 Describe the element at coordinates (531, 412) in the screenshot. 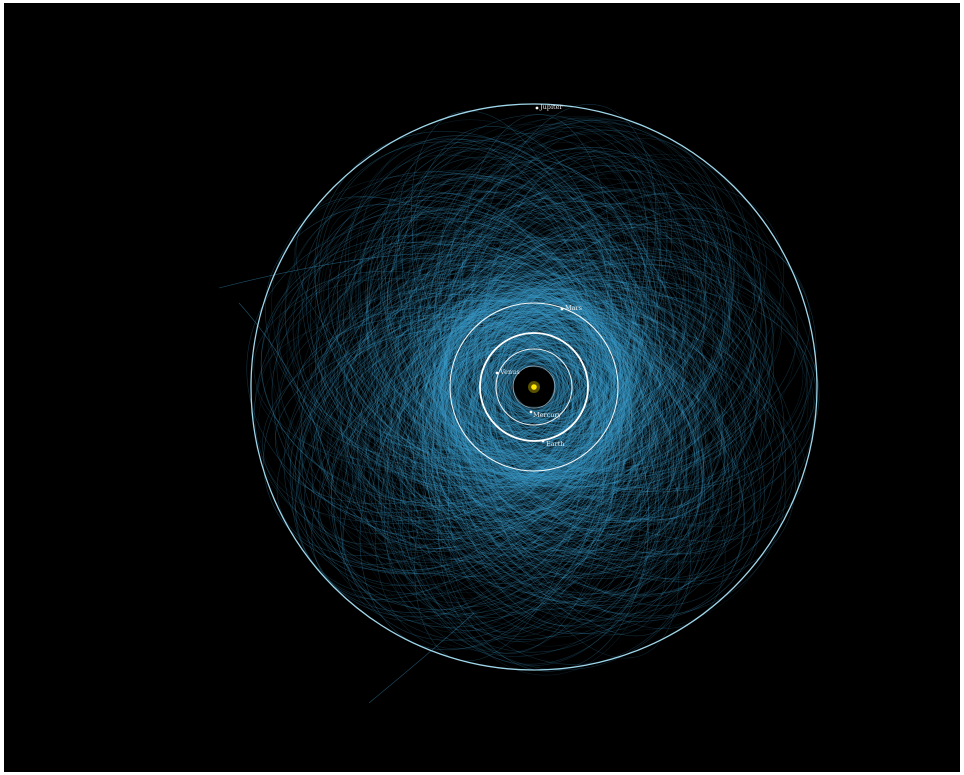

I see `planet-dot` at that location.